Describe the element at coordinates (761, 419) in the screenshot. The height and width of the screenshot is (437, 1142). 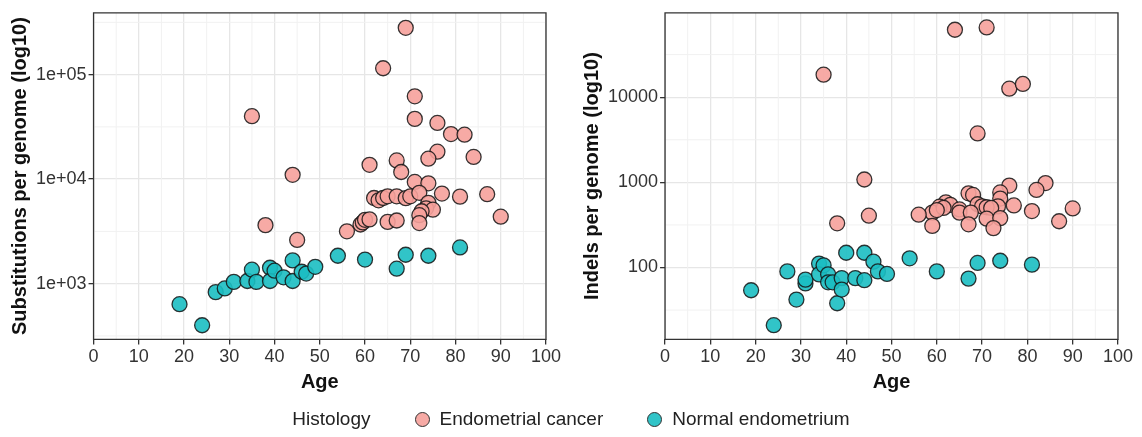
I see `legend-label: Normal endometrium` at that location.